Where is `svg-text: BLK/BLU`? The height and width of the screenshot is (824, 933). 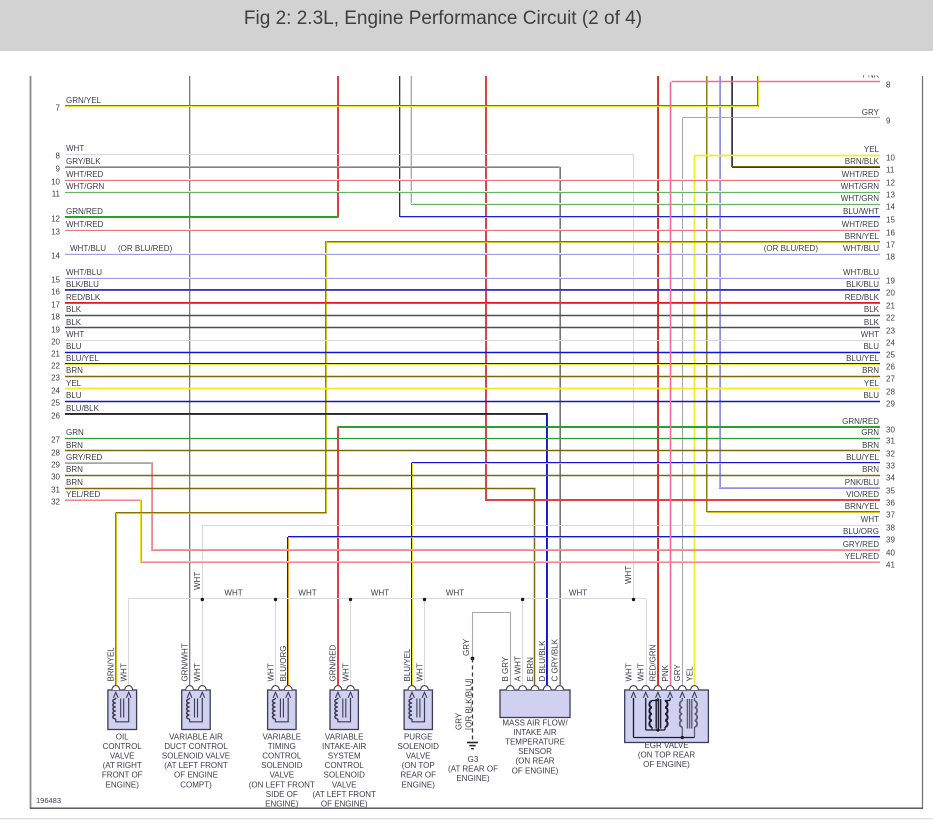 svg-text: BLK/BLU is located at coordinates (862, 284).